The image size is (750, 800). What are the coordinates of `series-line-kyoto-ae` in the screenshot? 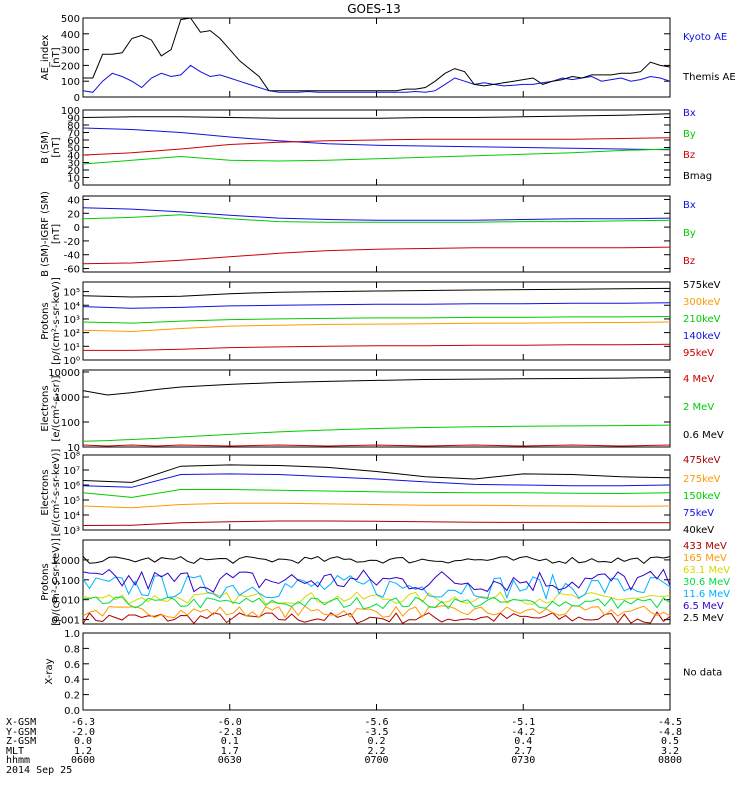 It's located at (376, 78).